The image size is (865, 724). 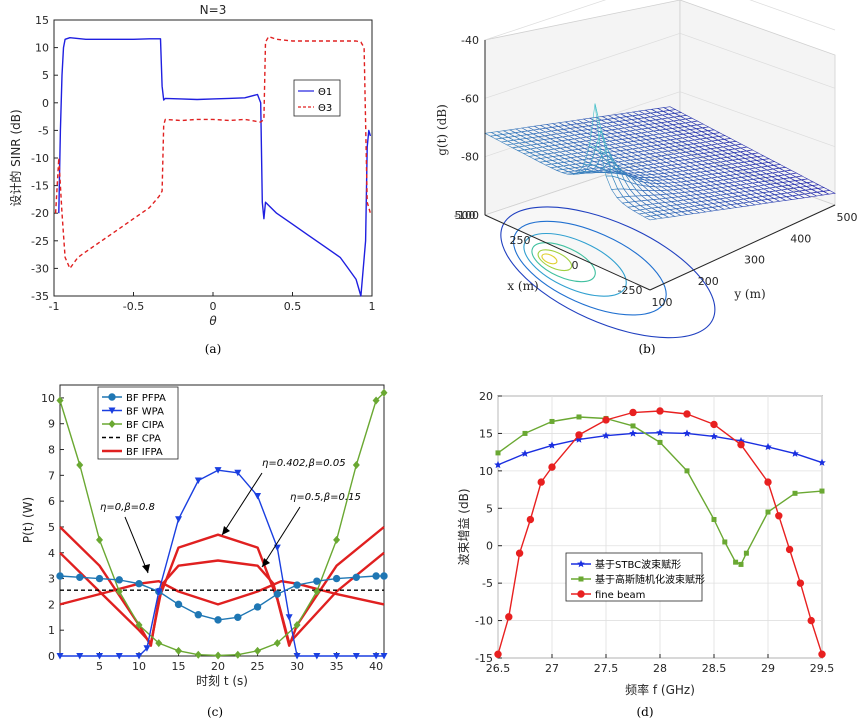 I want to click on panel-c-annotation-1: η=0,β=0.8, so click(x=127, y=507).